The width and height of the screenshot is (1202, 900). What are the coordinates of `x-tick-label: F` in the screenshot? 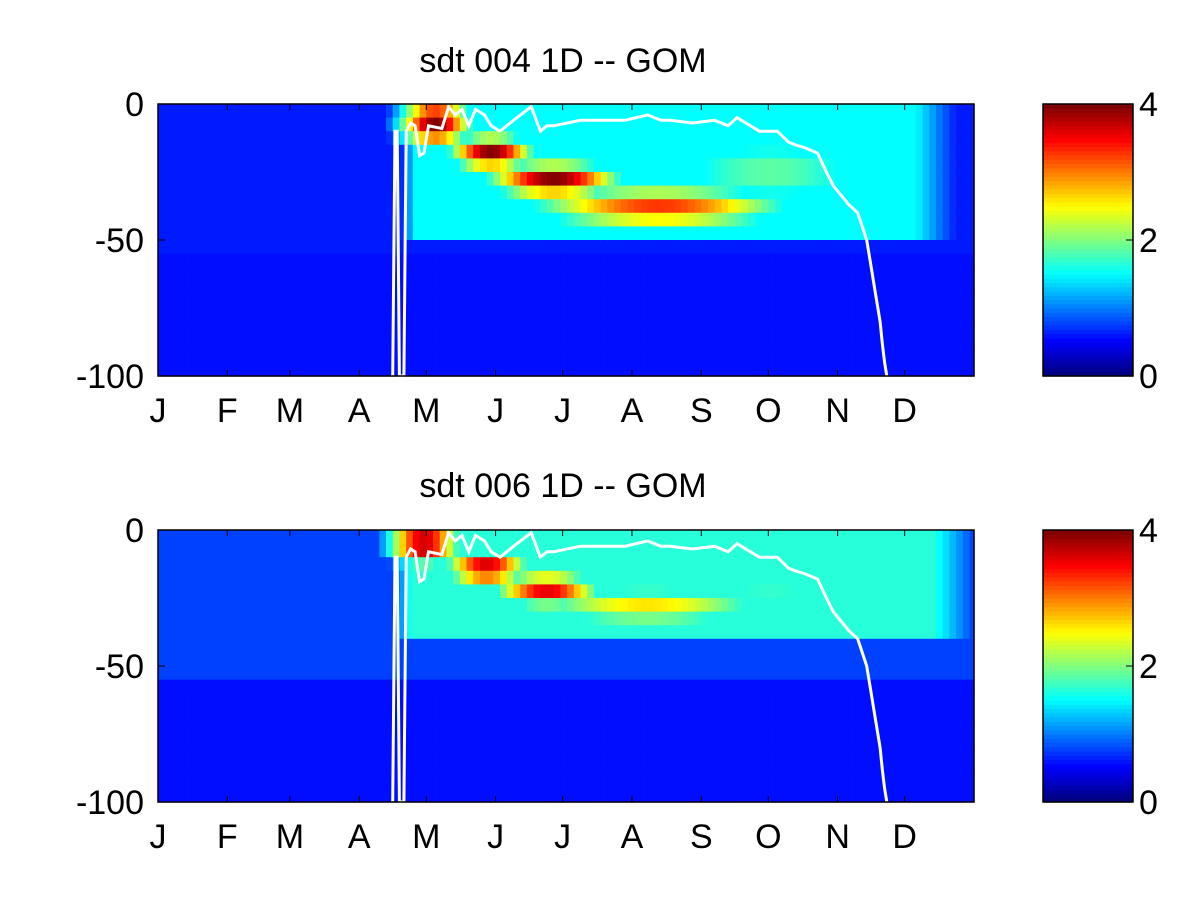 It's located at (227, 411).